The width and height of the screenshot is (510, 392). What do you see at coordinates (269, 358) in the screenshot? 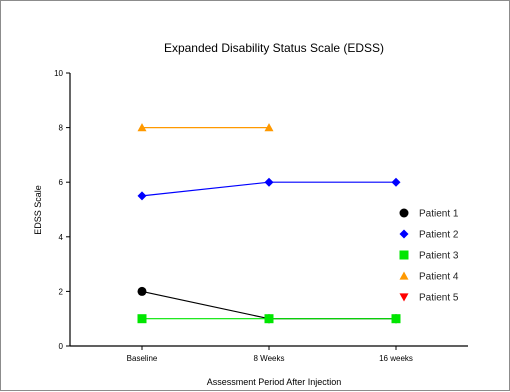
I see `x-tick-label: 8 Weeks` at bounding box center [269, 358].